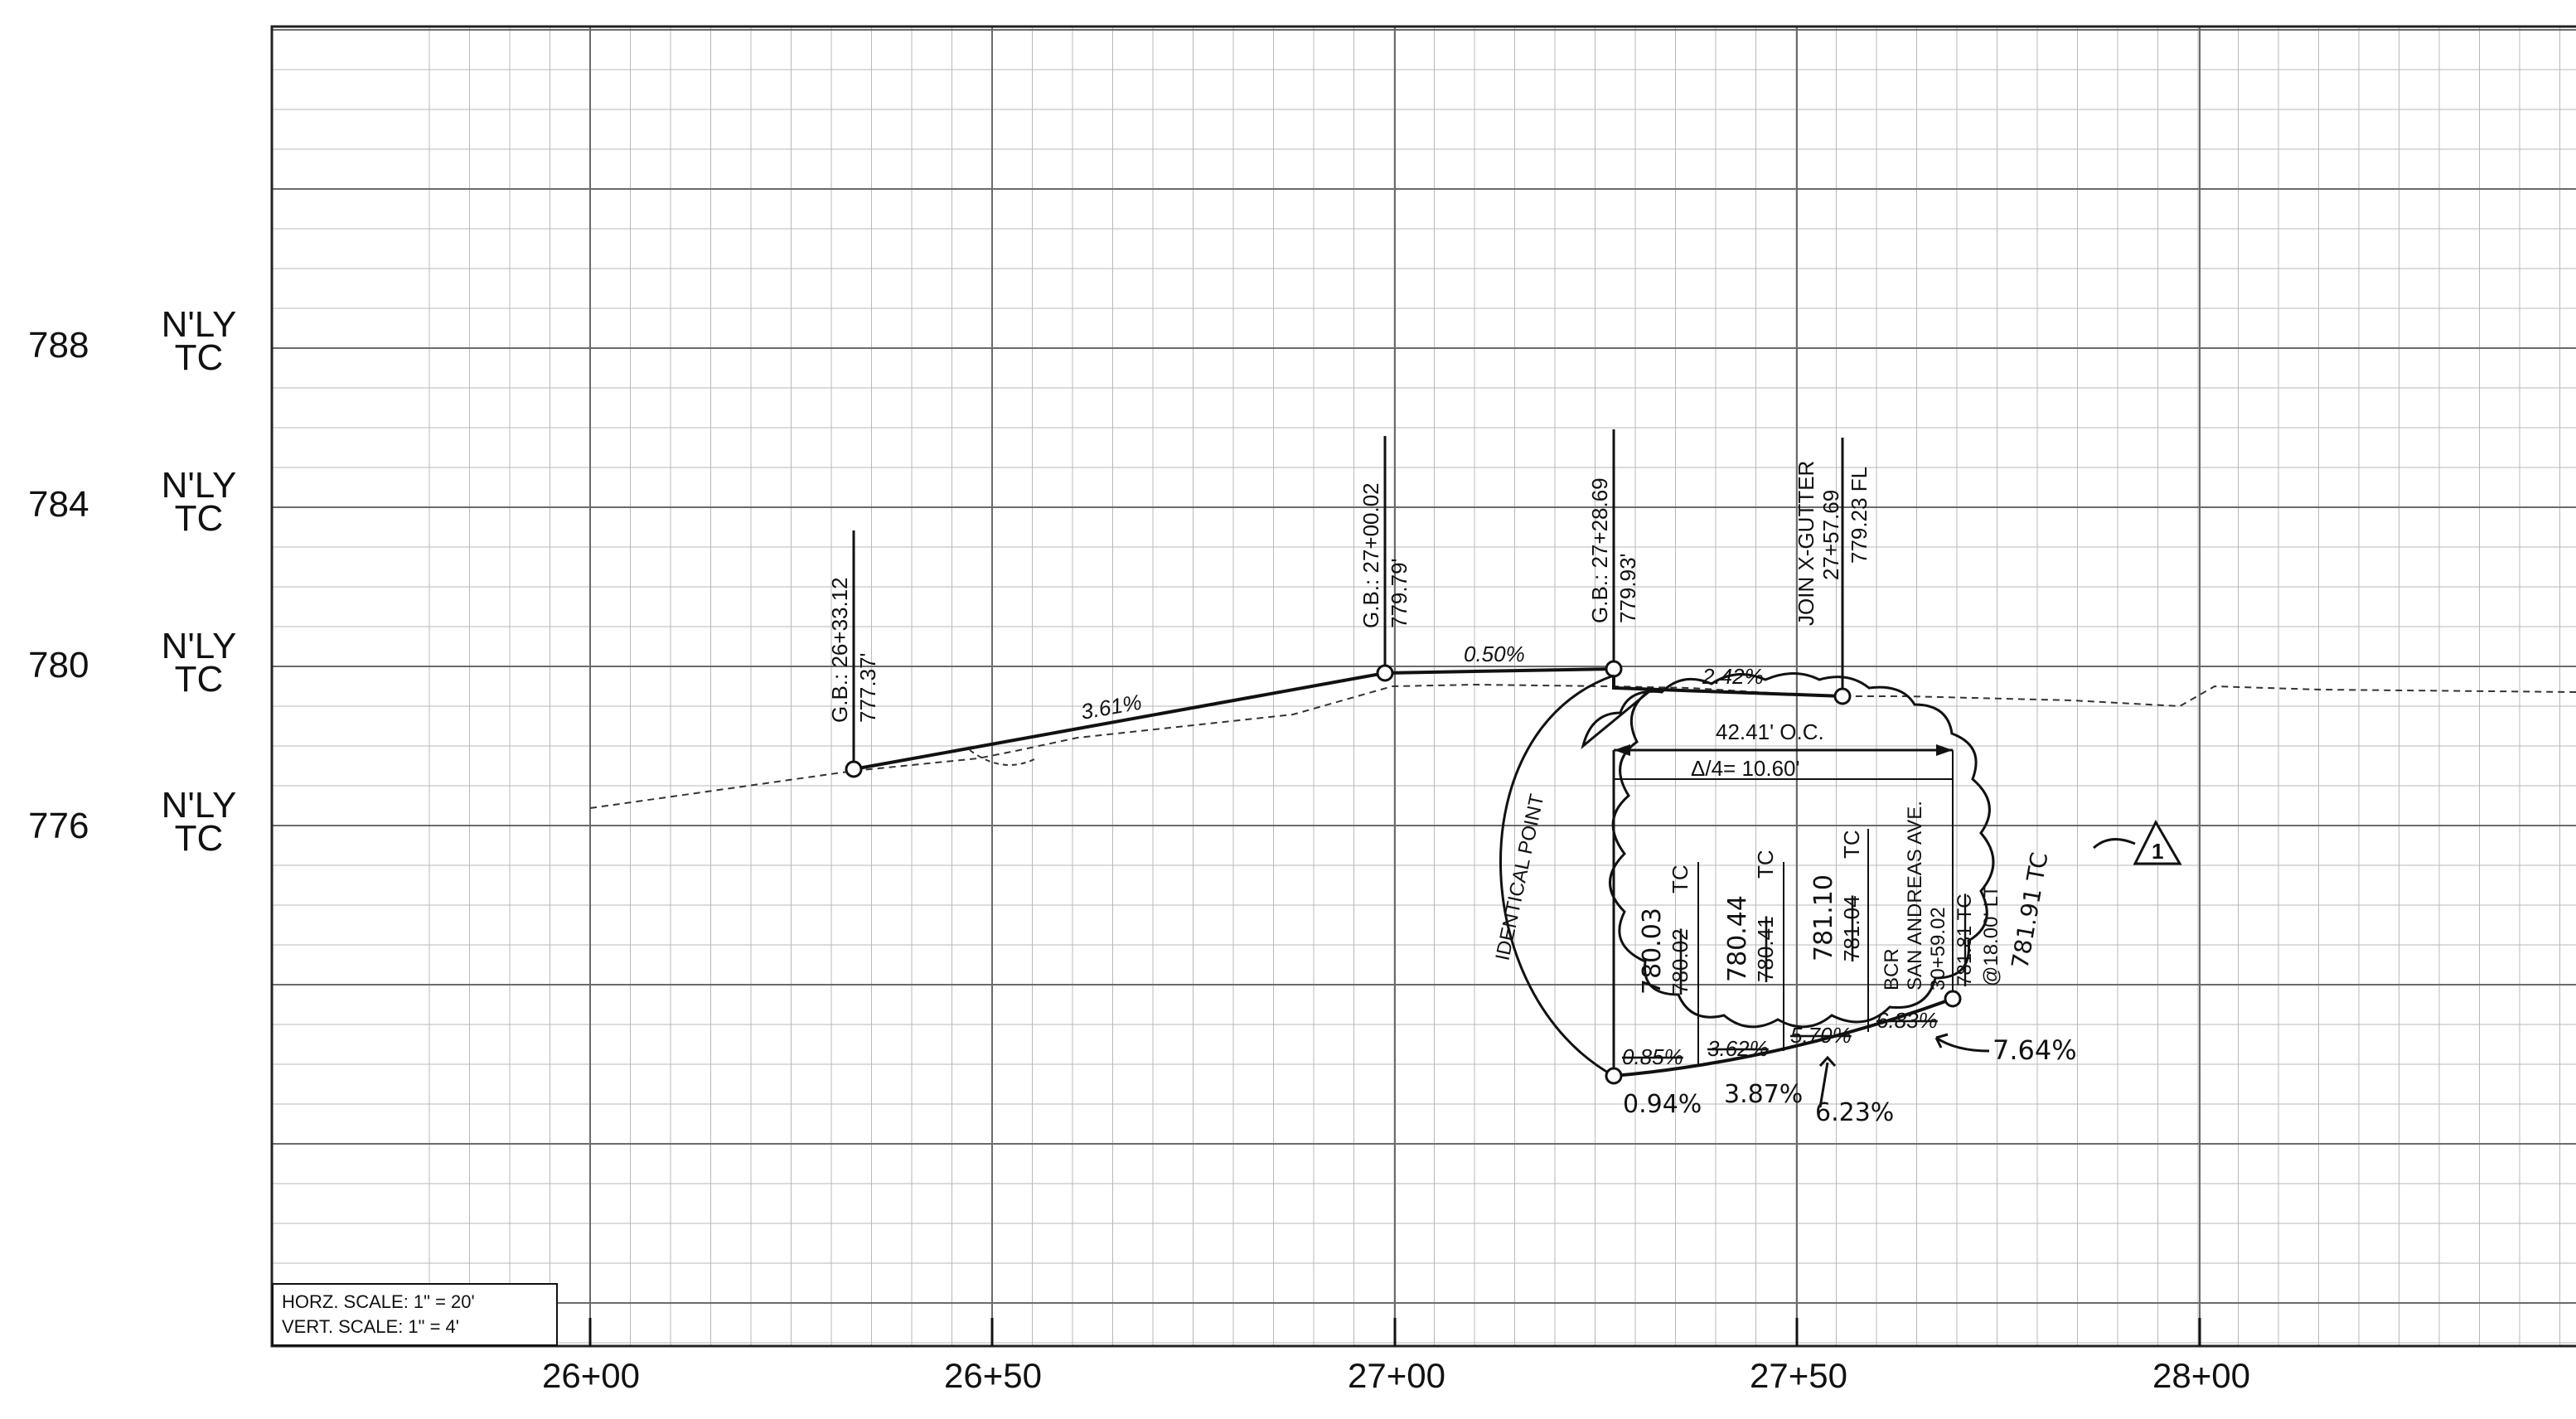  I want to click on slope-3-arrow, so click(1827, 1081).